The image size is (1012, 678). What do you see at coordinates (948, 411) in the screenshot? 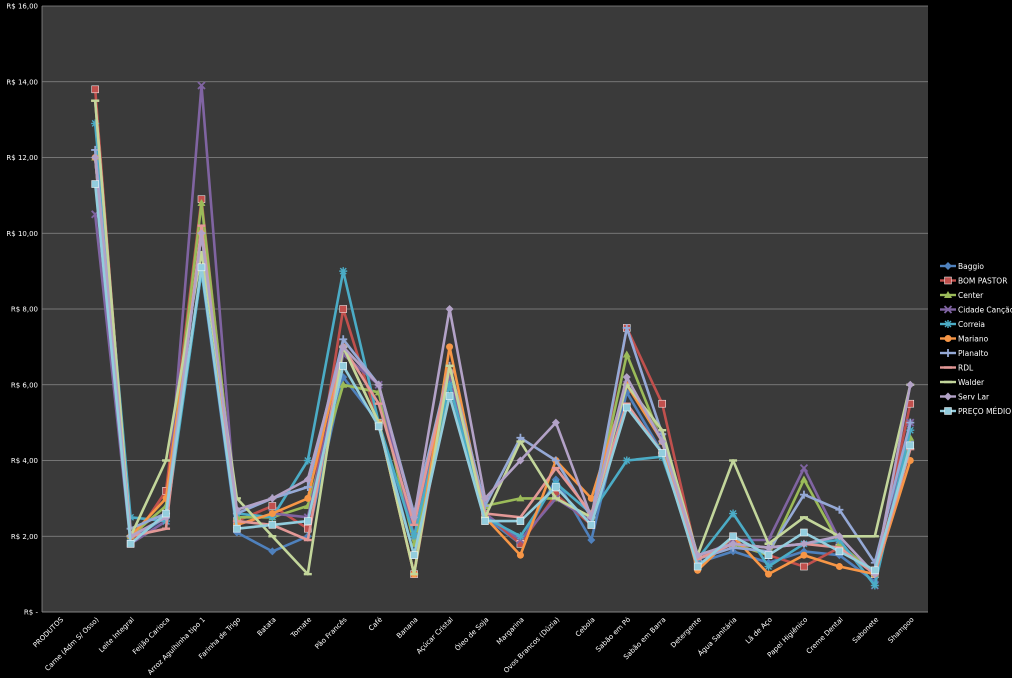
I see `legend-preco-medio-swatch-point` at bounding box center [948, 411].